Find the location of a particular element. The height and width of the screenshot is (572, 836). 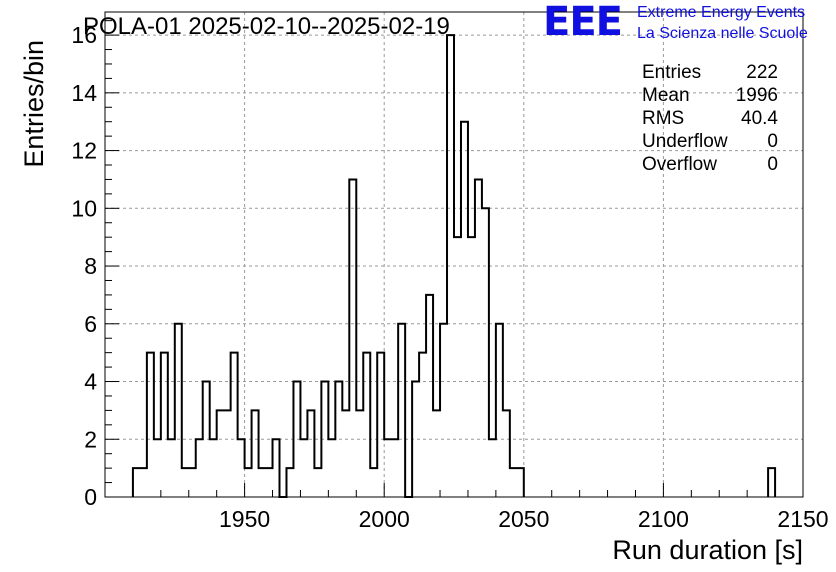

chart-title: POLA-01 2025-02-10--2025-02-19 is located at coordinates (266, 26).